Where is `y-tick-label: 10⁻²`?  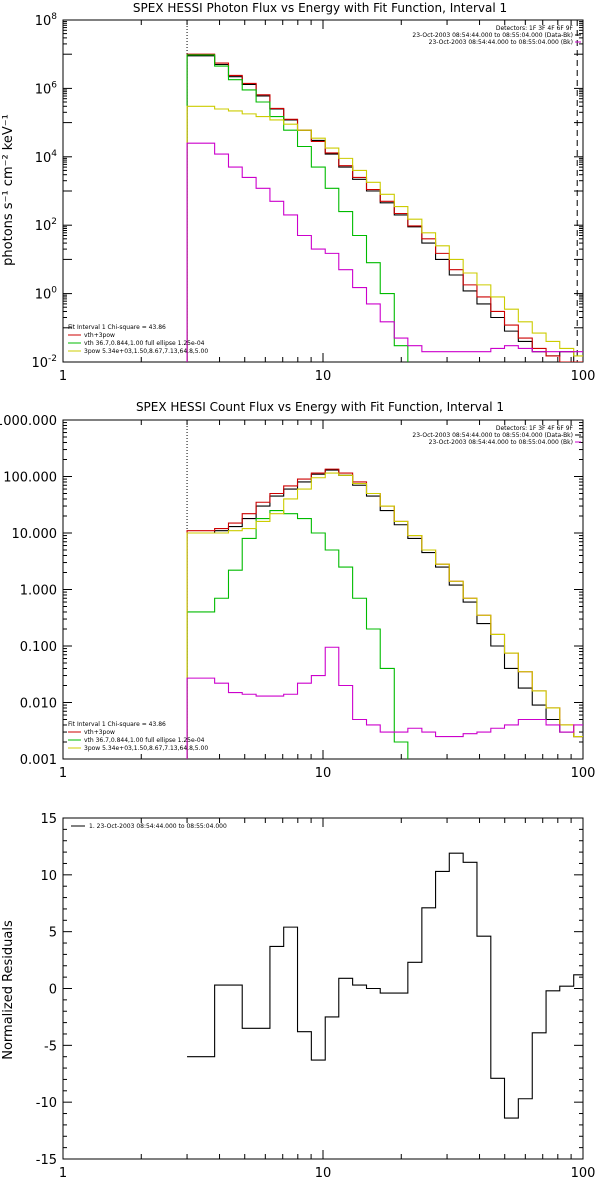 y-tick-label: 10⁻² is located at coordinates (44, 362).